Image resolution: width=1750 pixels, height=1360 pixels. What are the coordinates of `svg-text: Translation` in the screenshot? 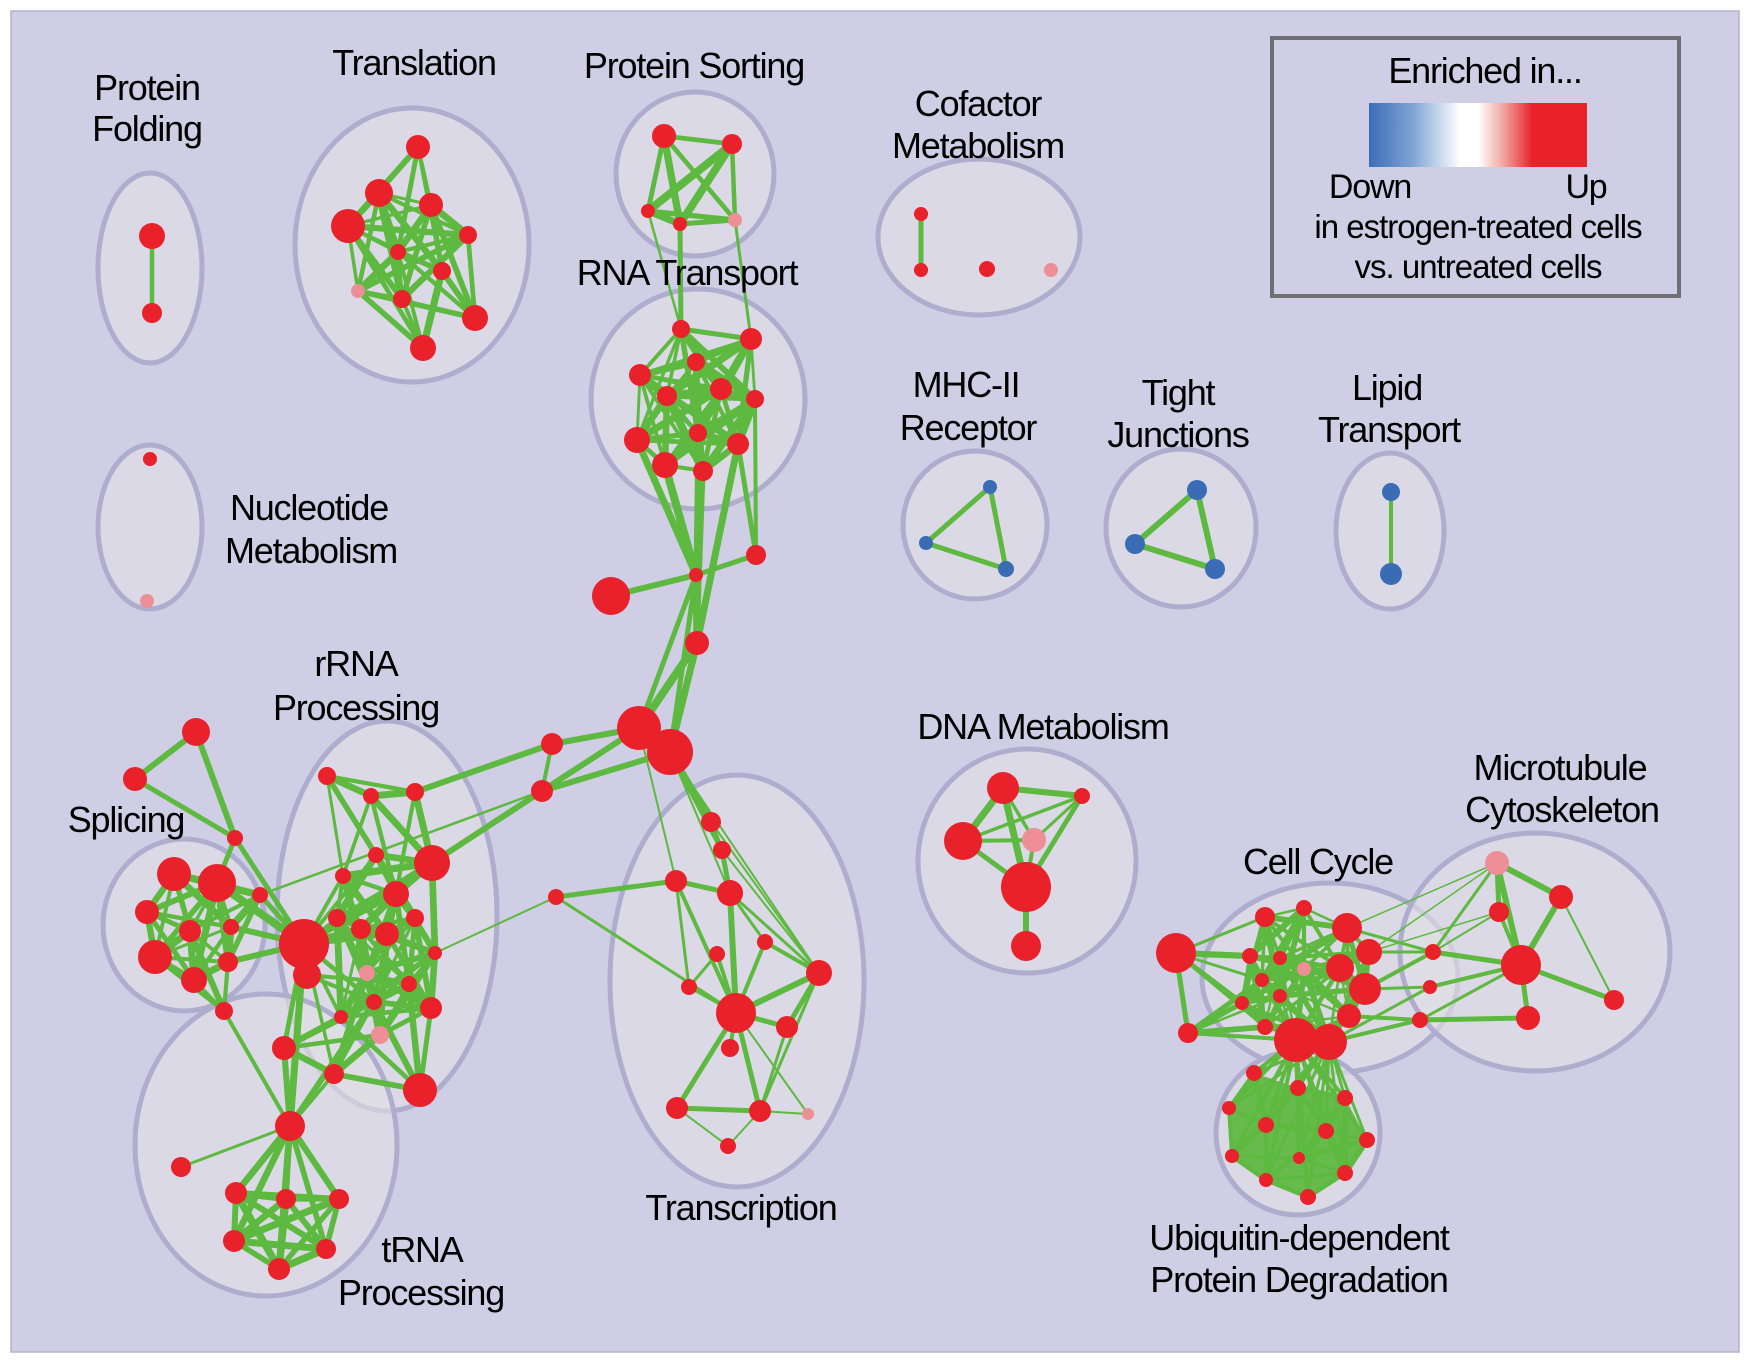 It's located at (414, 62).